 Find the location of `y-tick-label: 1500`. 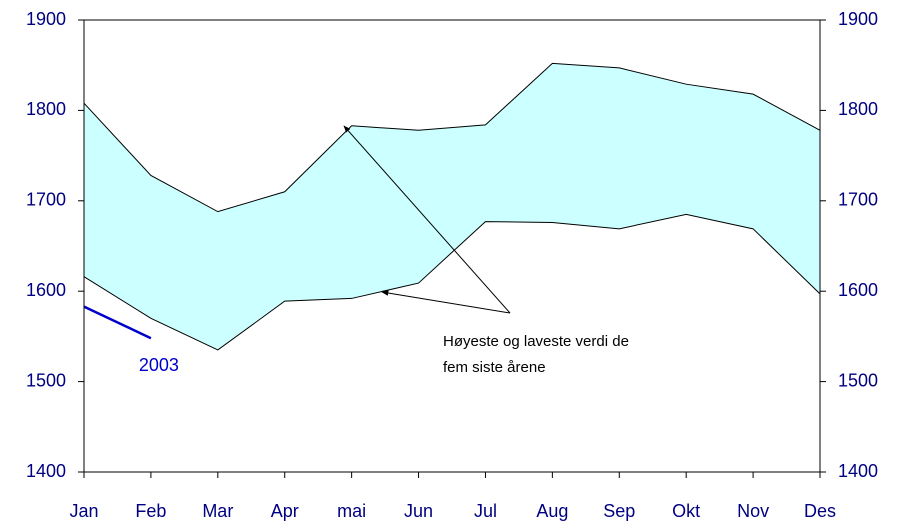

y-tick-label: 1500 is located at coordinates (46, 380).